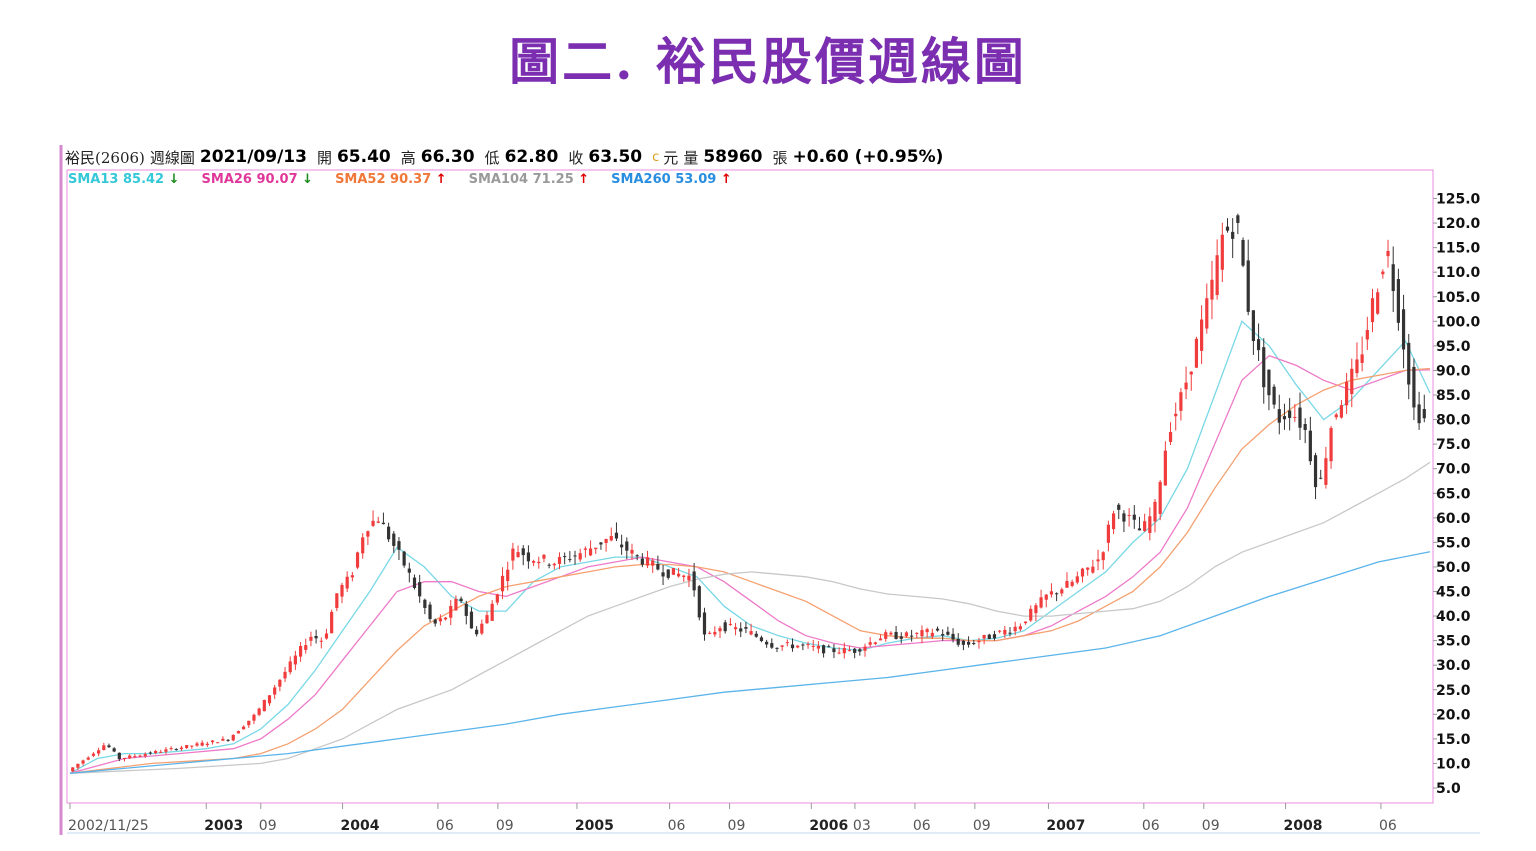 This screenshot has width=1536, height=851. Describe the element at coordinates (531, 157) in the screenshot. I see `low-value: 62.80` at that location.